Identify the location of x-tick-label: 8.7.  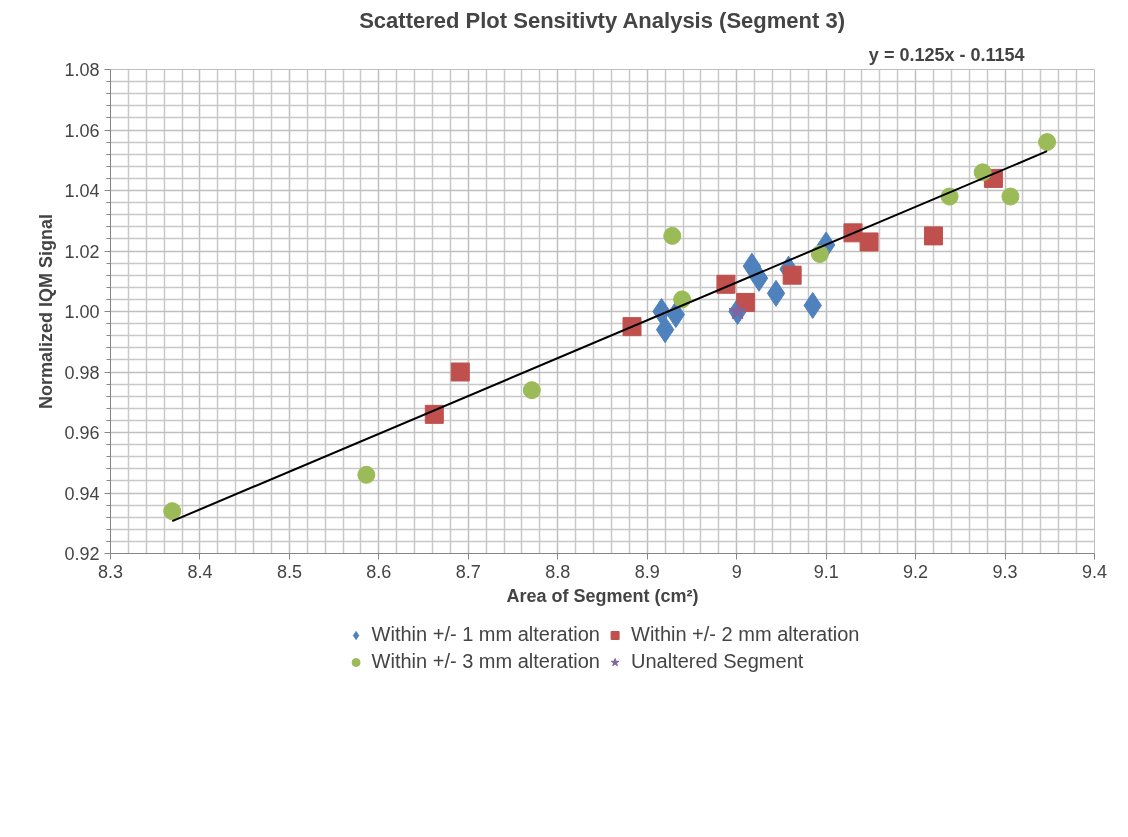
(468, 571).